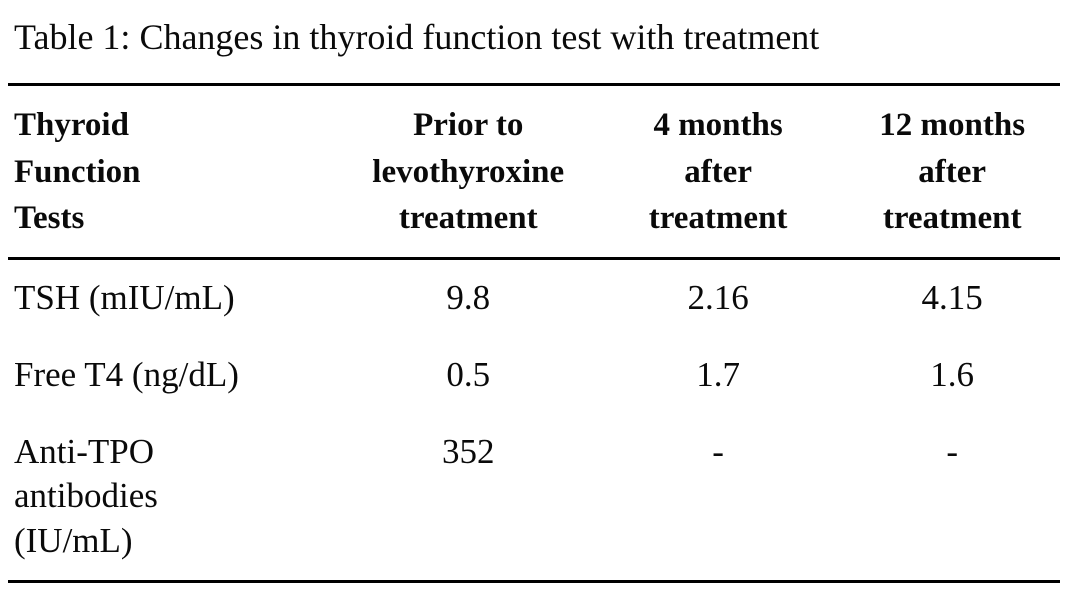 The height and width of the screenshot is (605, 1068). I want to click on header-prior-to-treatment: Prior to levothyroxine treatment, so click(468, 172).